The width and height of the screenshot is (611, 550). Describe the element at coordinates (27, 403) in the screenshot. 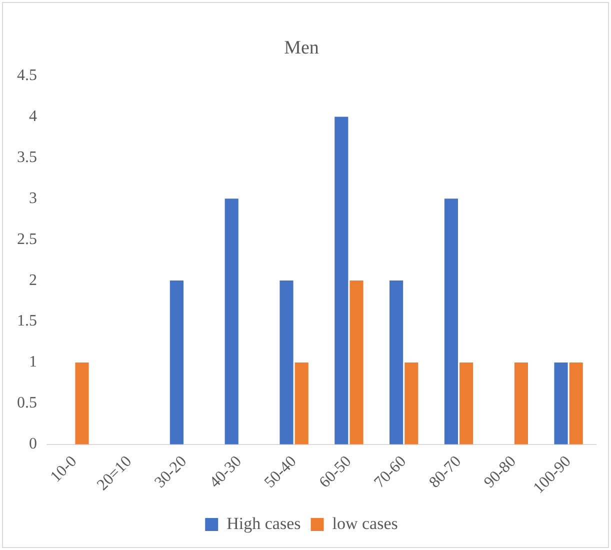

I see `y-tick-label: 0.5` at that location.